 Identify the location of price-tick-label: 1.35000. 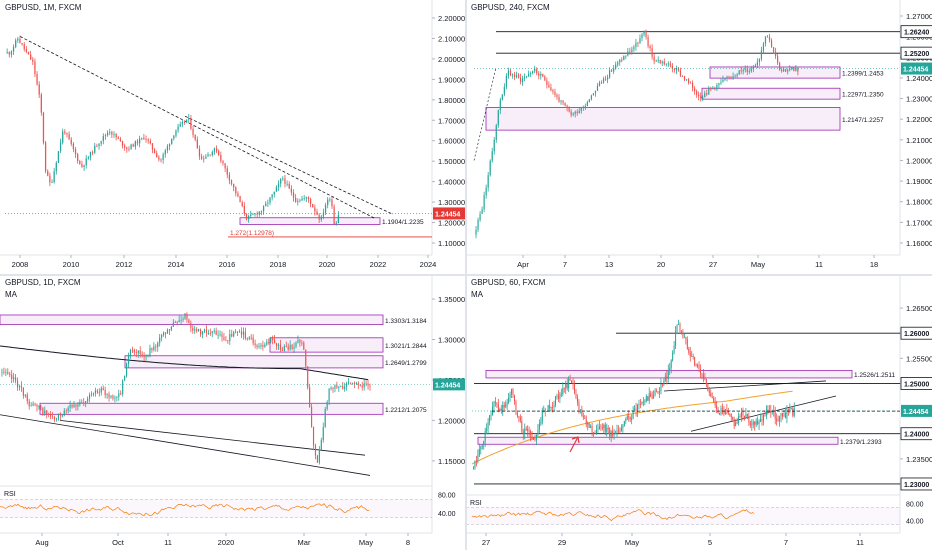
(451, 299).